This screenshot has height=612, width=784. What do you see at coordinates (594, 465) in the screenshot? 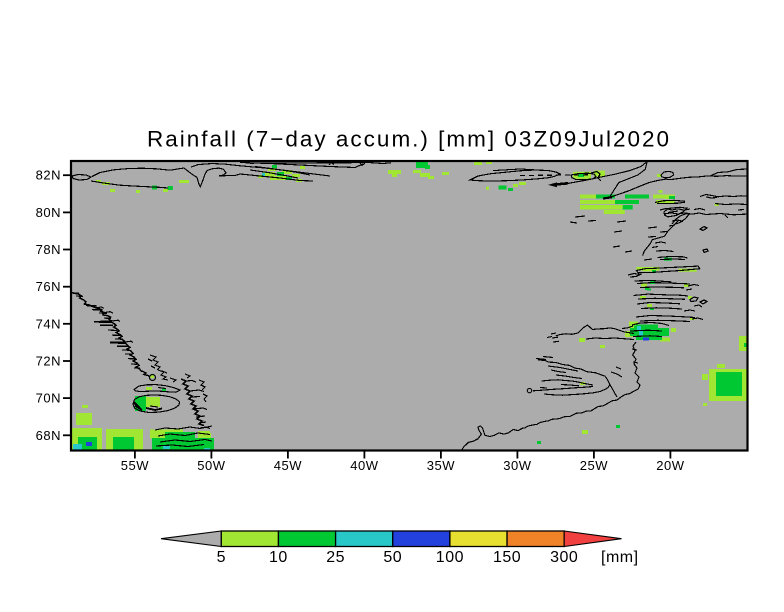
I see `svg-text: 25W` at bounding box center [594, 465].